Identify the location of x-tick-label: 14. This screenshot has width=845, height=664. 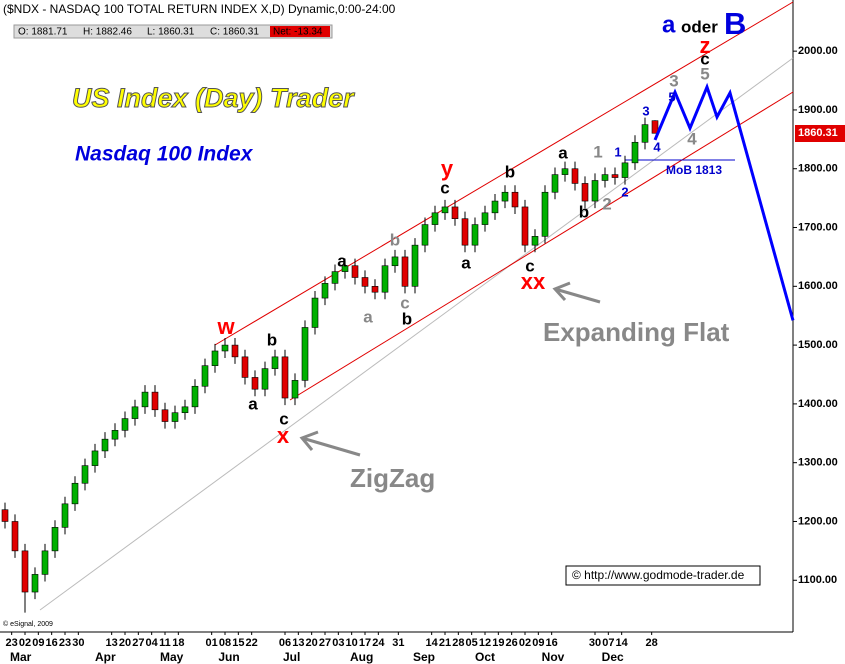
(622, 643).